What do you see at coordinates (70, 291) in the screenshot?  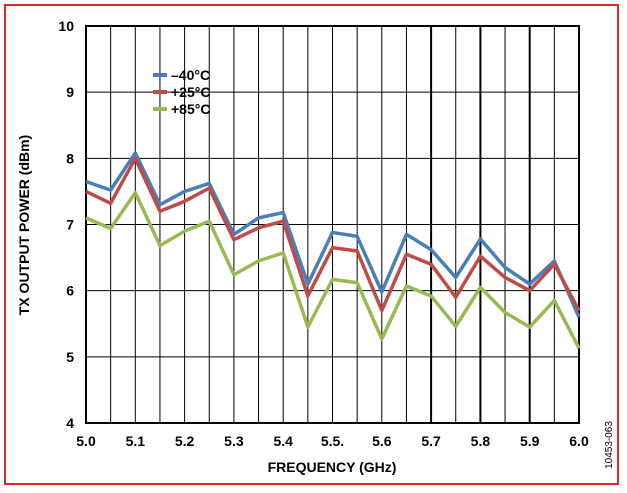 I see `y-tick-label: 6` at bounding box center [70, 291].